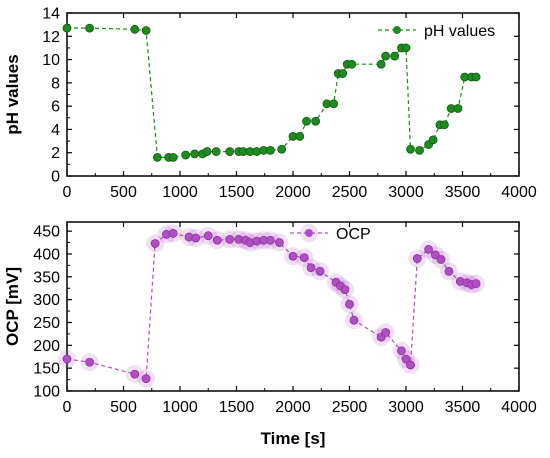 Image resolution: width=550 pixels, height=458 pixels. What do you see at coordinates (519, 407) in the screenshot?
I see `chart2-x-tick-label: 4000` at bounding box center [519, 407].